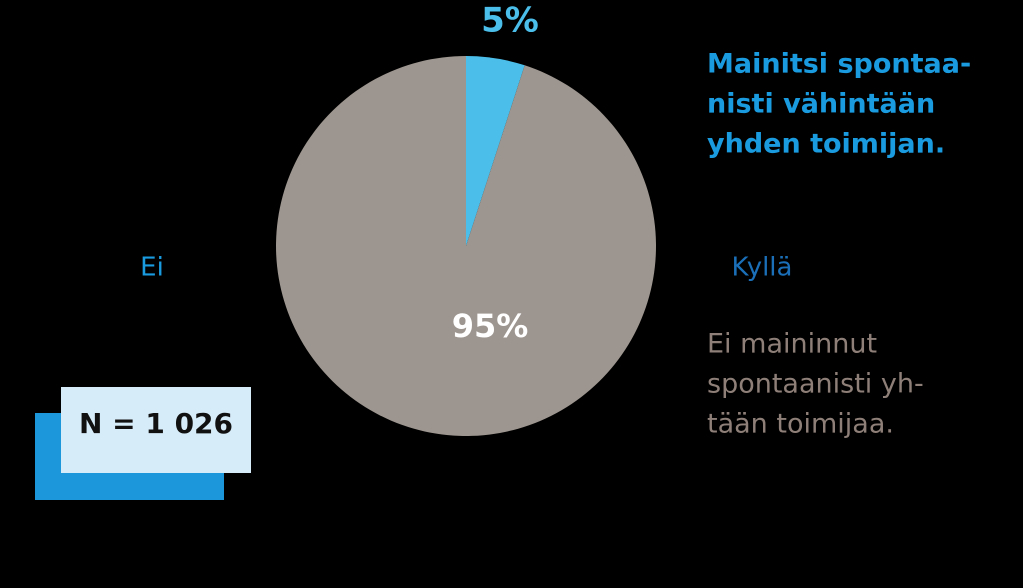 The width and height of the screenshot is (1023, 588). Describe the element at coordinates (762, 268) in the screenshot. I see `category-label: Kyllä` at that location.